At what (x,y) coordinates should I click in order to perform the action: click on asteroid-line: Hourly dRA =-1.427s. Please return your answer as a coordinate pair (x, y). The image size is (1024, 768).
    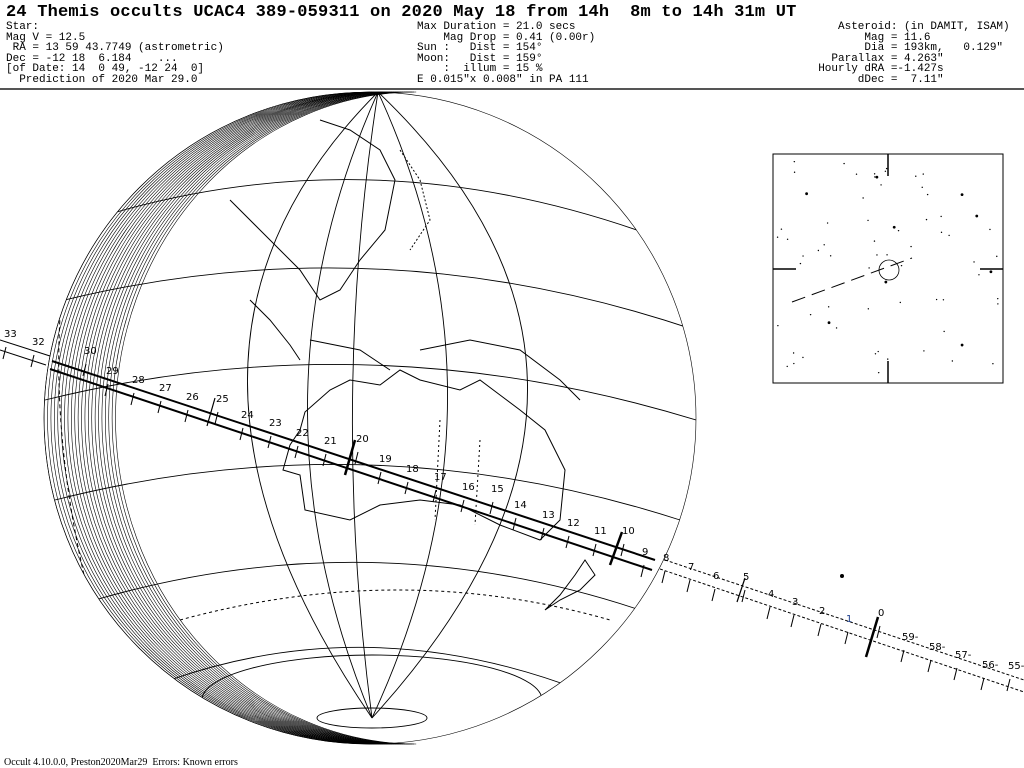
    Looking at the image, I should click on (874, 69).